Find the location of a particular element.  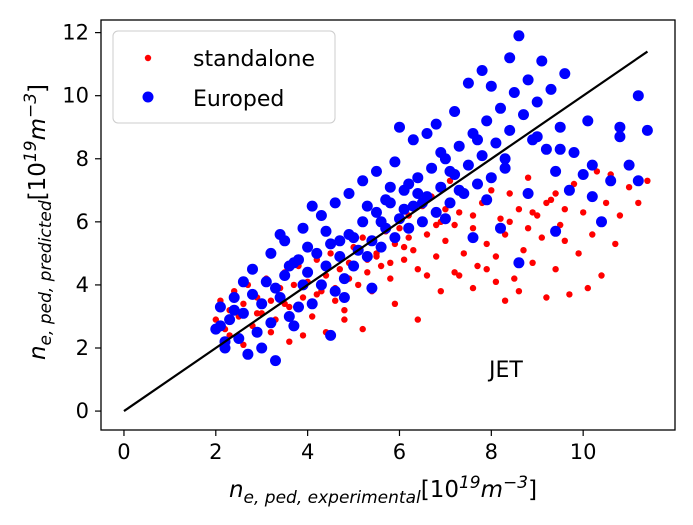

x-tick-label: 2 is located at coordinates (215, 452).